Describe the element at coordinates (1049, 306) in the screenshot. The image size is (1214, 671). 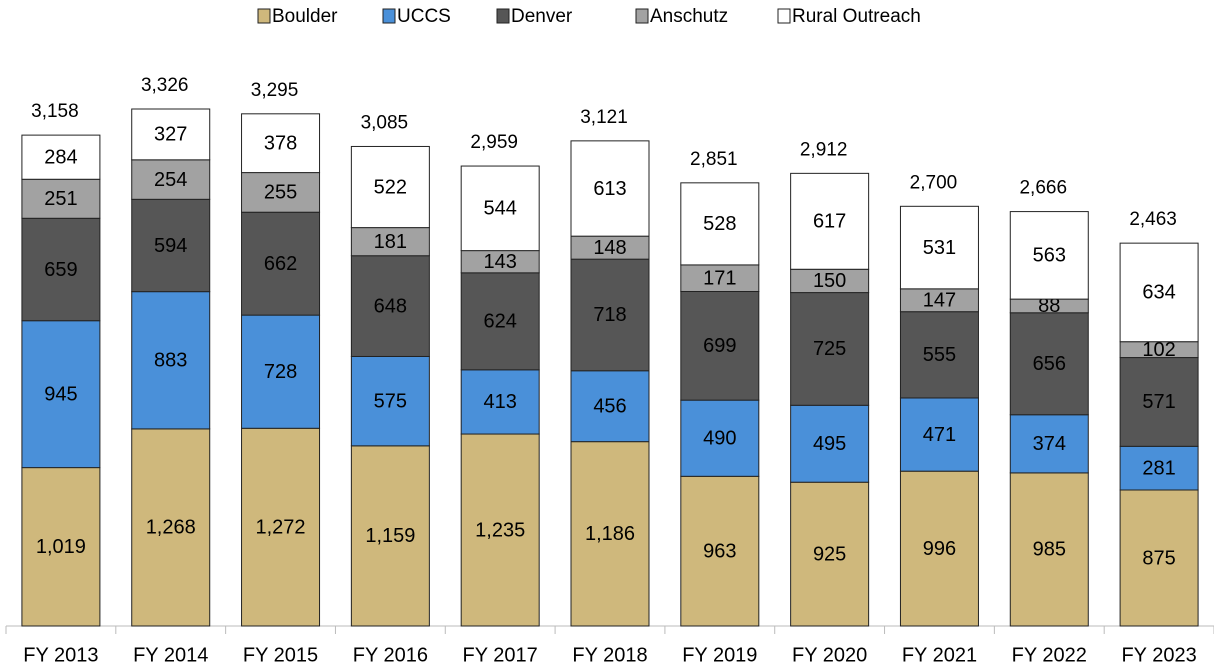
I see `segment-label: 88` at that location.